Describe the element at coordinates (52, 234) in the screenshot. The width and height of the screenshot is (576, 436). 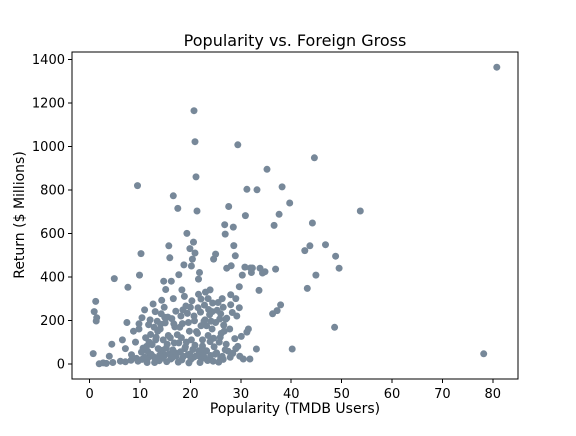
I see `y-tick-label: 600` at that location.